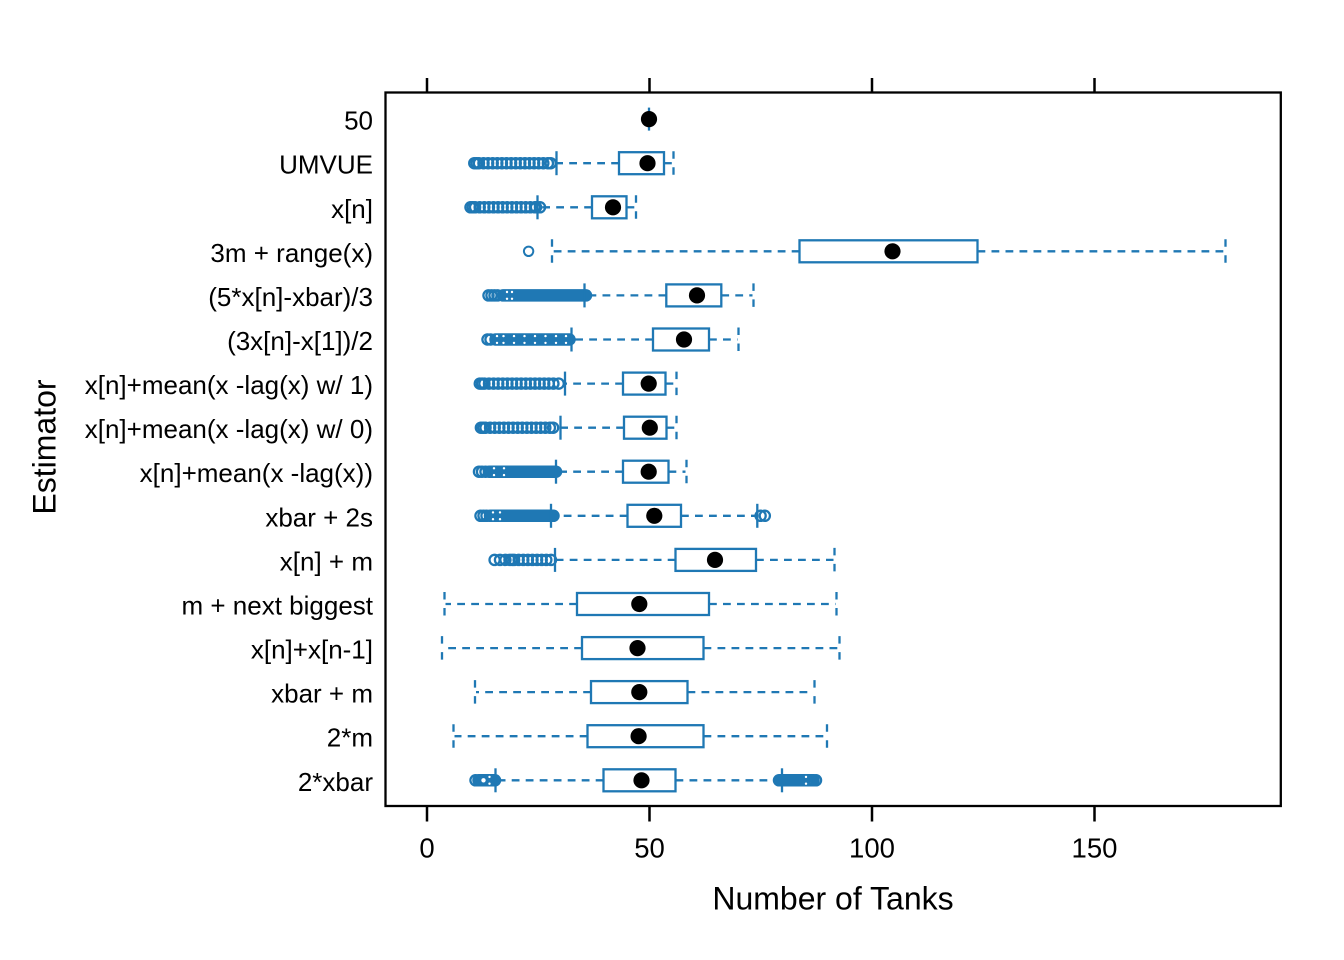 The height and width of the screenshot is (960, 1344). What do you see at coordinates (326, 165) in the screenshot?
I see `svg-text: UMVUE` at bounding box center [326, 165].